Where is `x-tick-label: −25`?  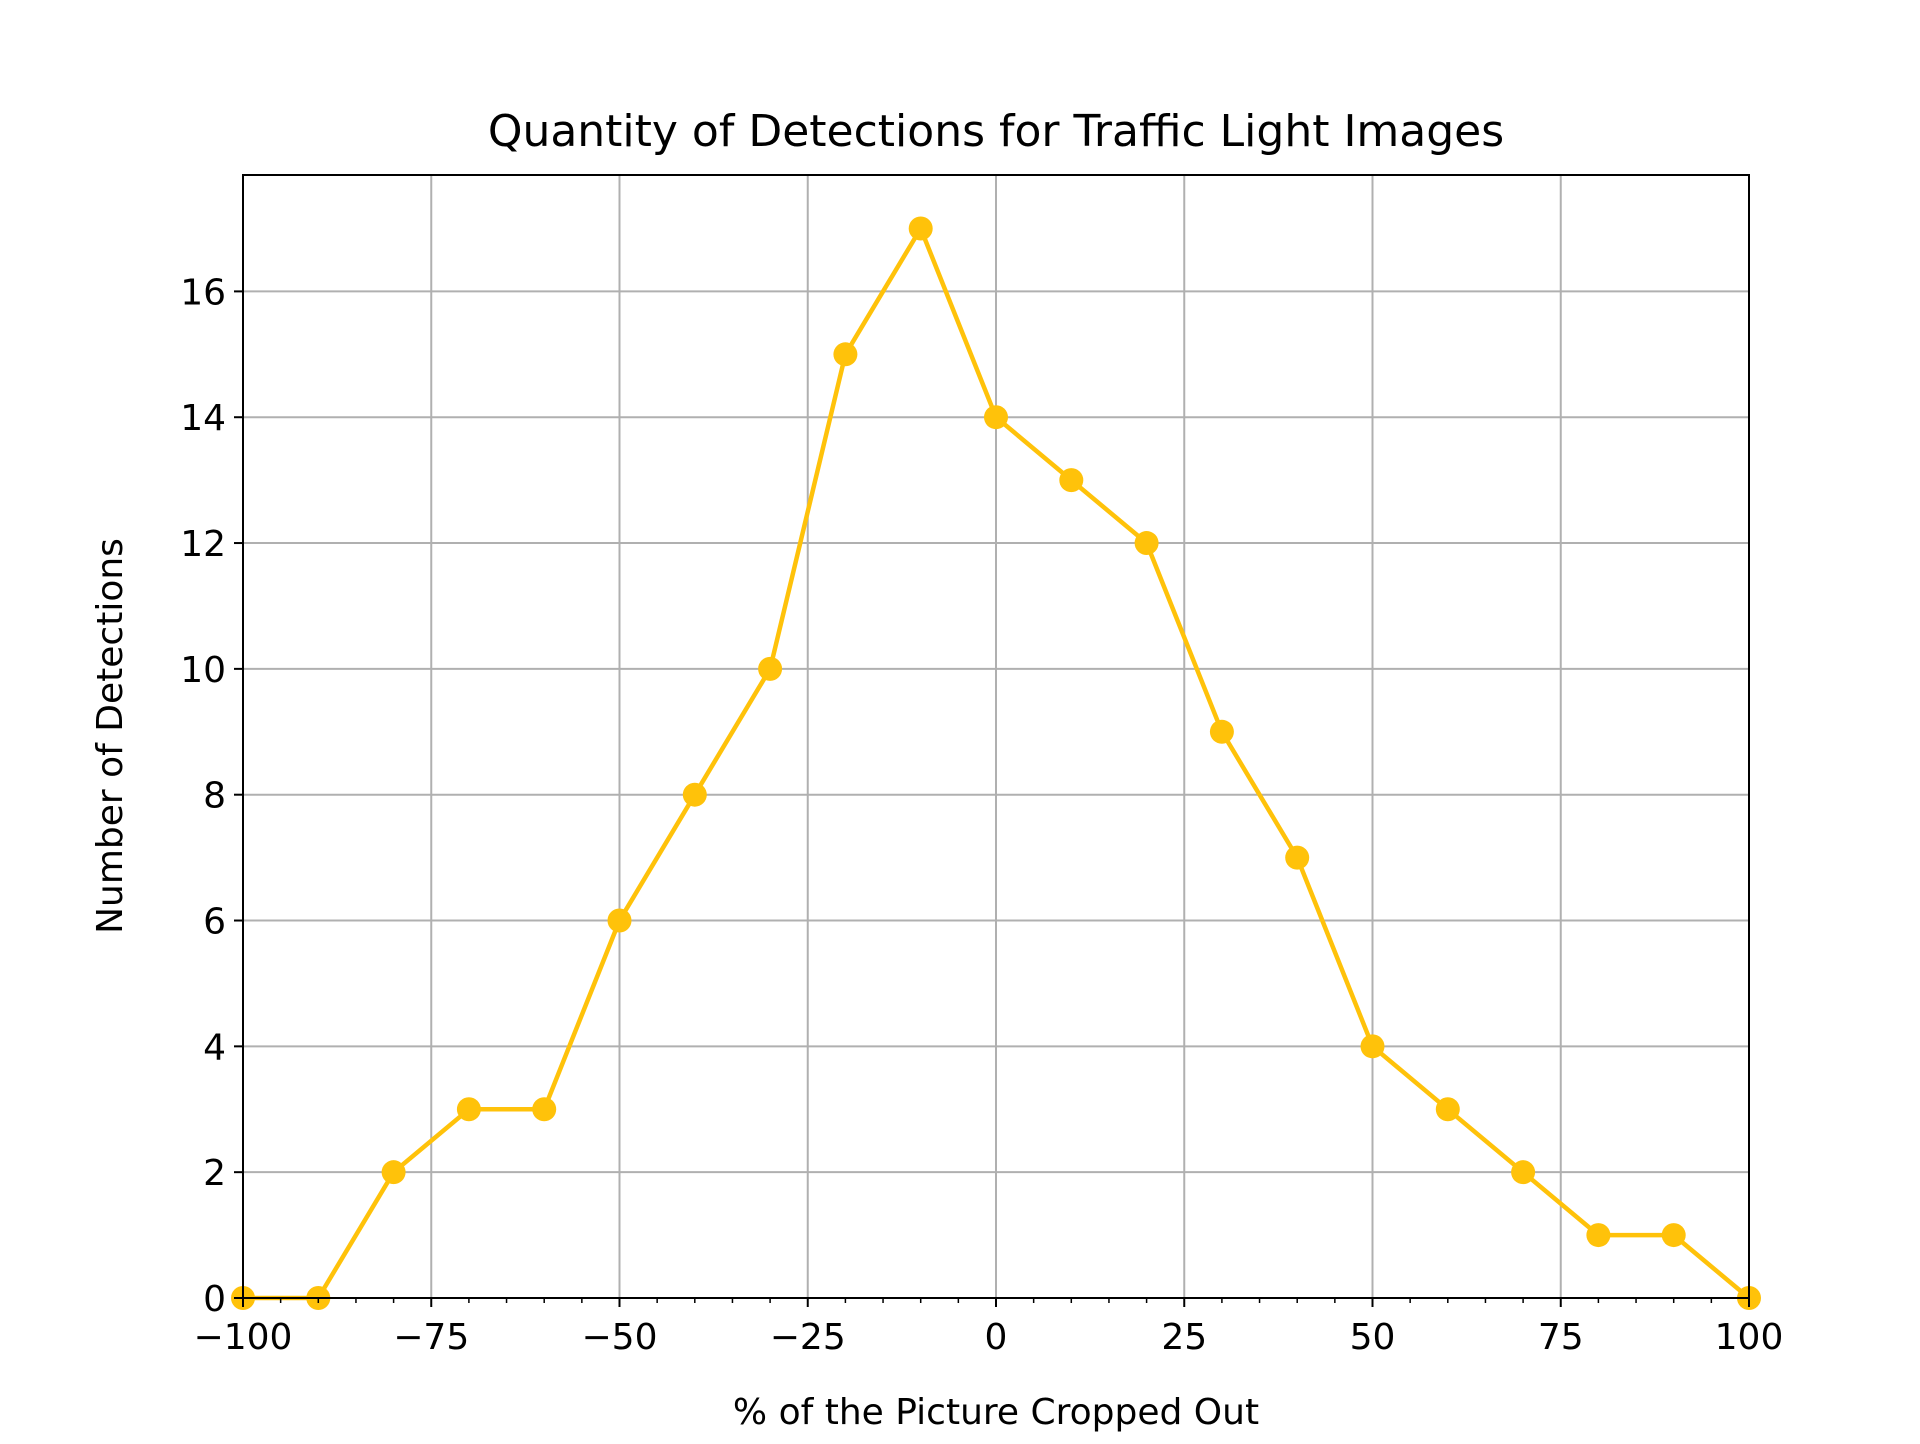 x-tick-label: −25 is located at coordinates (808, 1337).